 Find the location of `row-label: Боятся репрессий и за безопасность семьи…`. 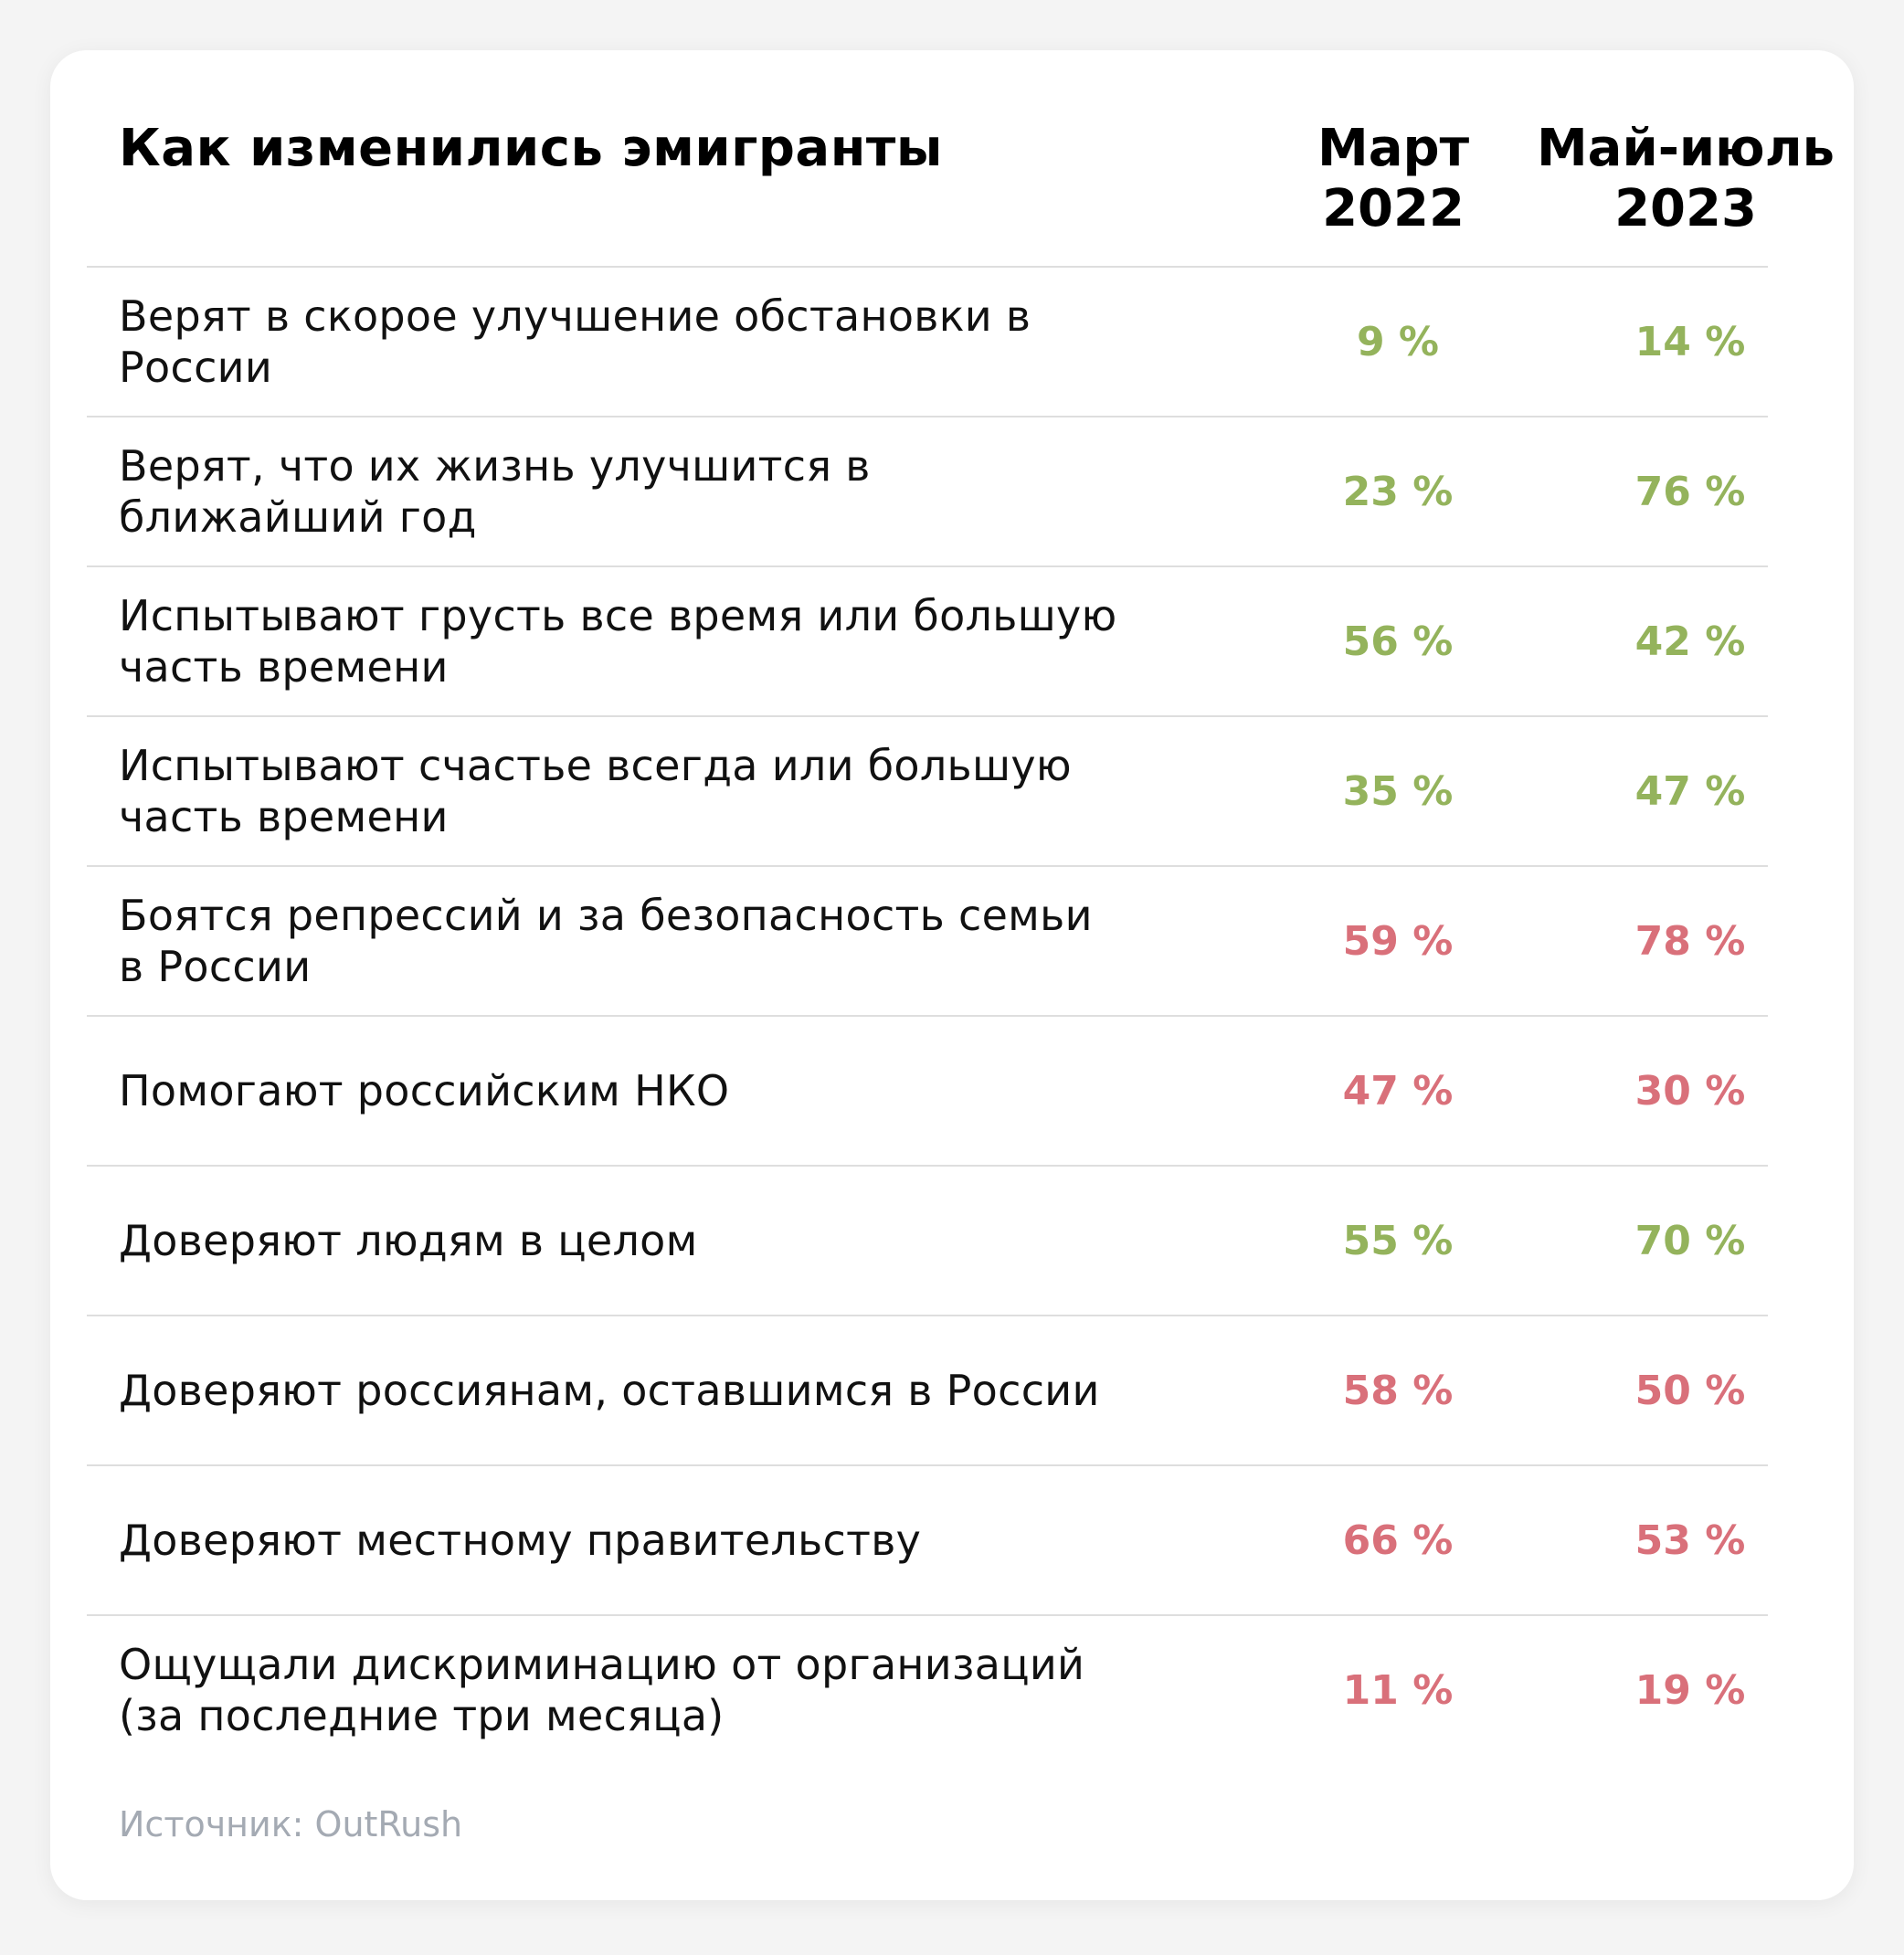

row-label: Боятся репрессий и за безопасность семьи… is located at coordinates (626, 941).